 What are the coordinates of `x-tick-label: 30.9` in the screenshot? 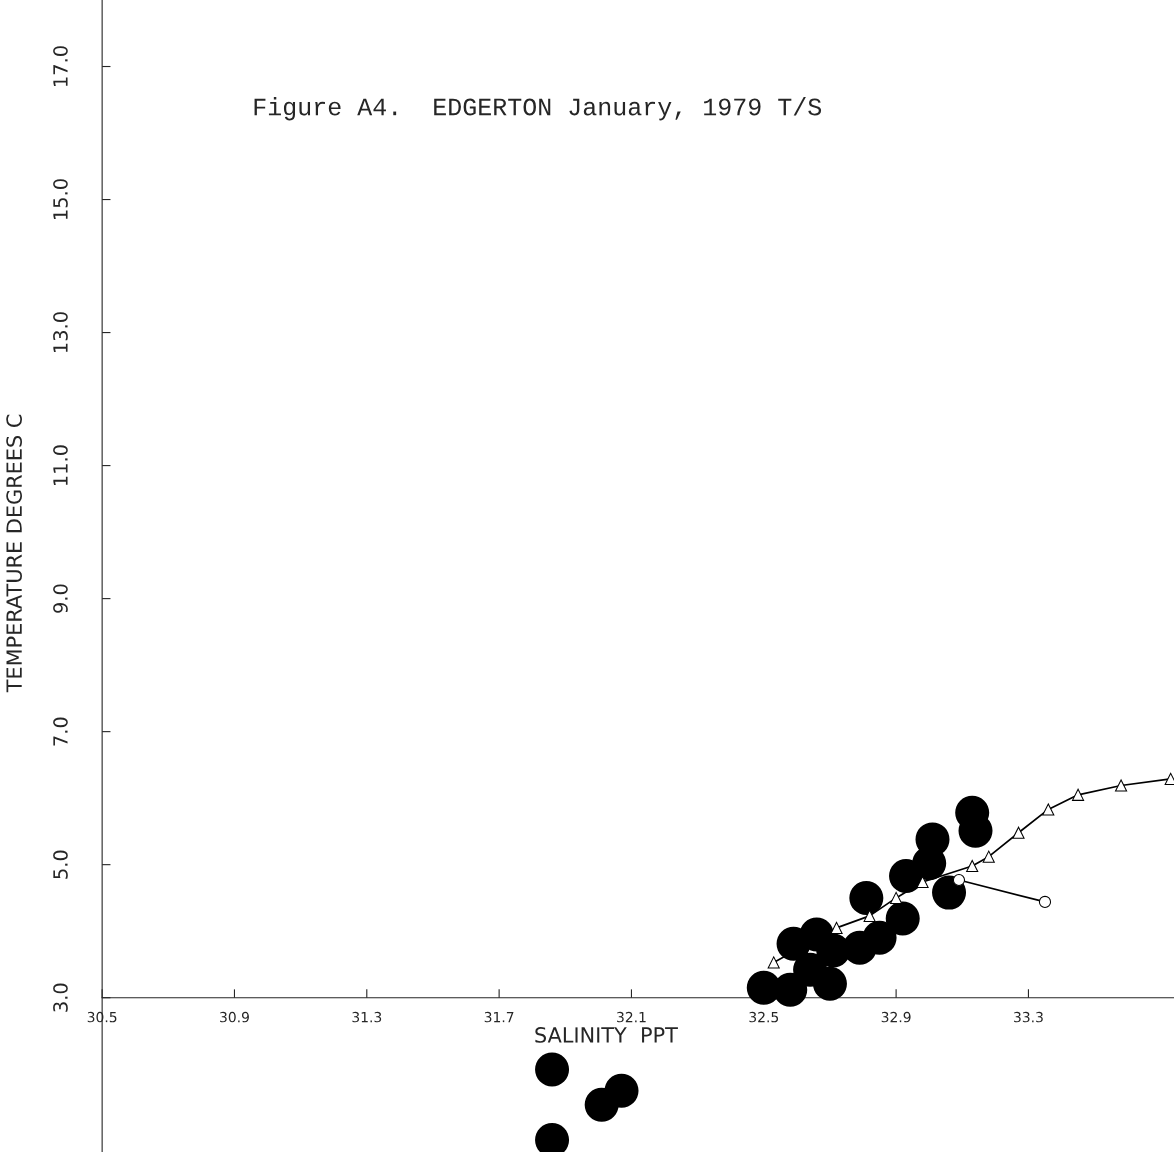 It's located at (234, 1017).